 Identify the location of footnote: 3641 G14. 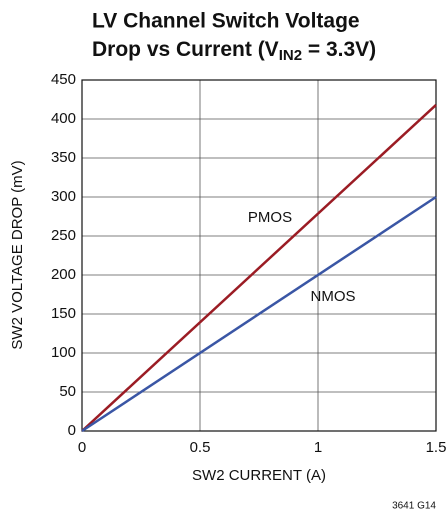
(414, 505).